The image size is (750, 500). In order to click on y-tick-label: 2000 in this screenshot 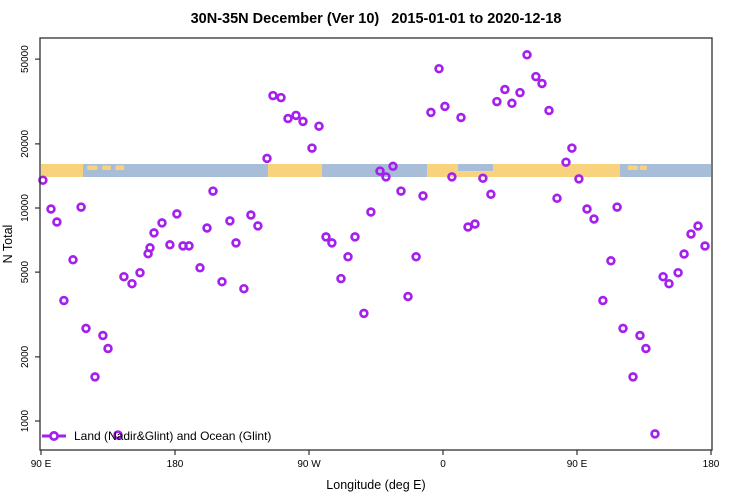, I will do `click(25, 356)`.